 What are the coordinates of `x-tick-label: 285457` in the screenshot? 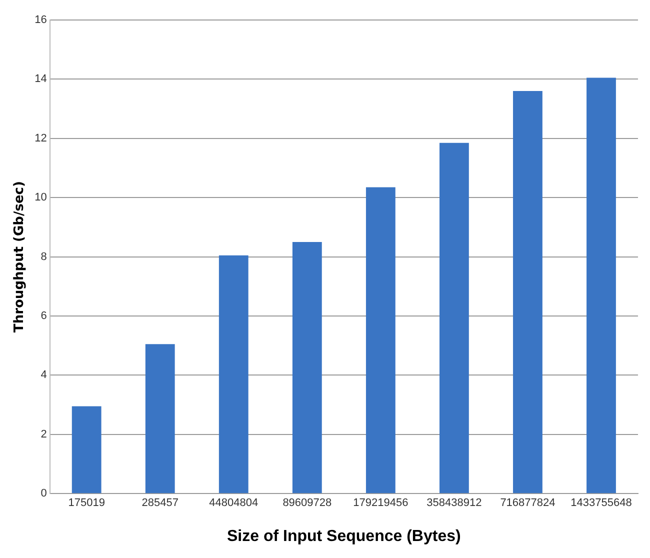 It's located at (160, 503).